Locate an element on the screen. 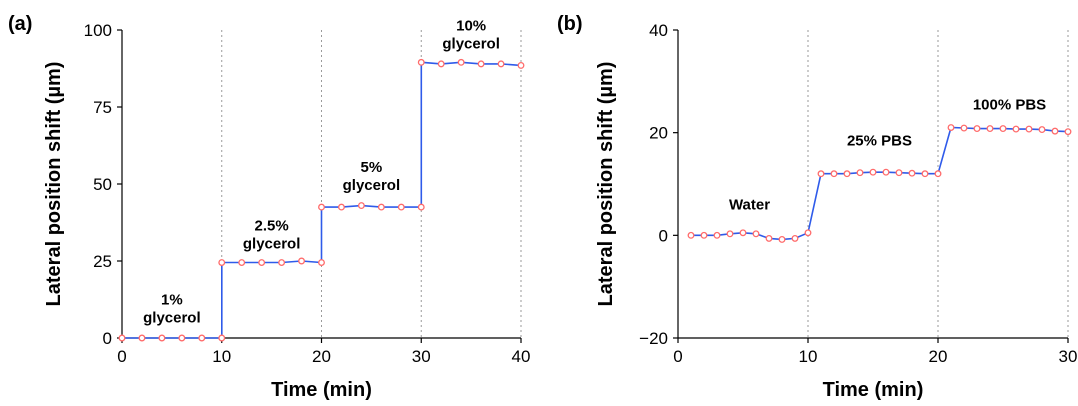 This screenshot has width=1078, height=406. annotation-label: 100% PBS is located at coordinates (1009, 105).